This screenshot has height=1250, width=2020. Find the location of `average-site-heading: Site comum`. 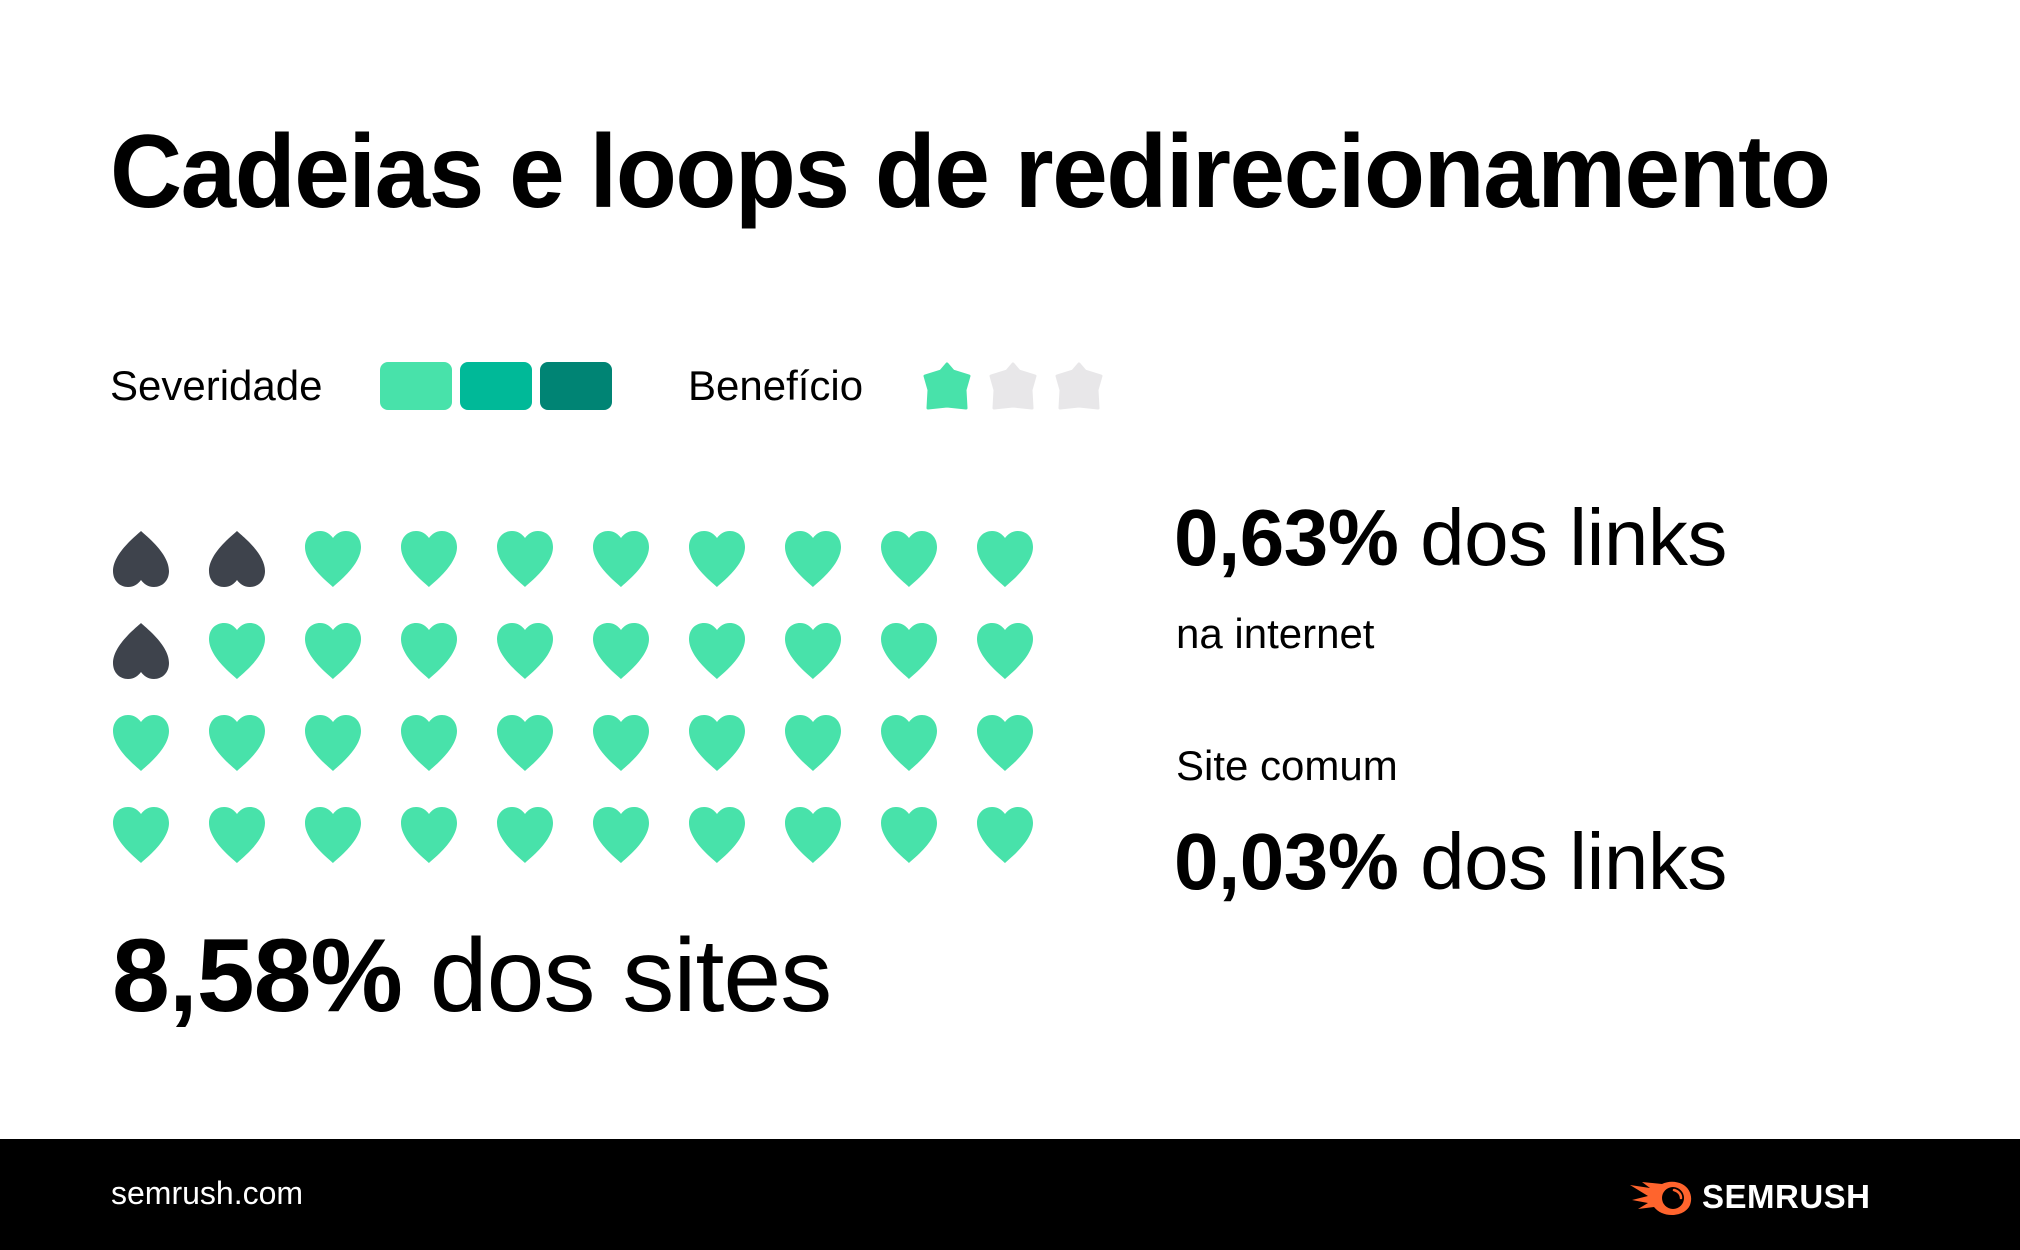

average-site-heading: Site comum is located at coordinates (1287, 765).